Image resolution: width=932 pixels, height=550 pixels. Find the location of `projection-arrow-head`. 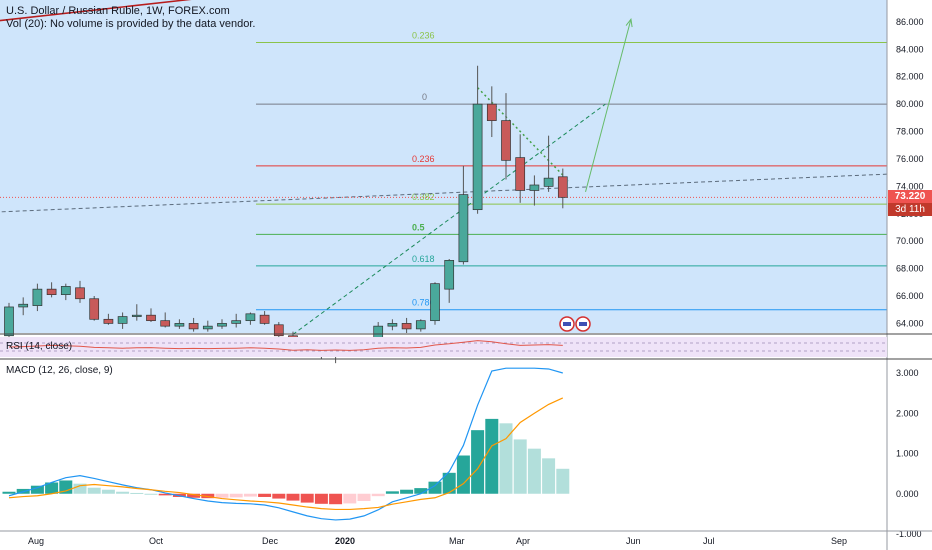

projection-arrow-head is located at coordinates (629, 22).